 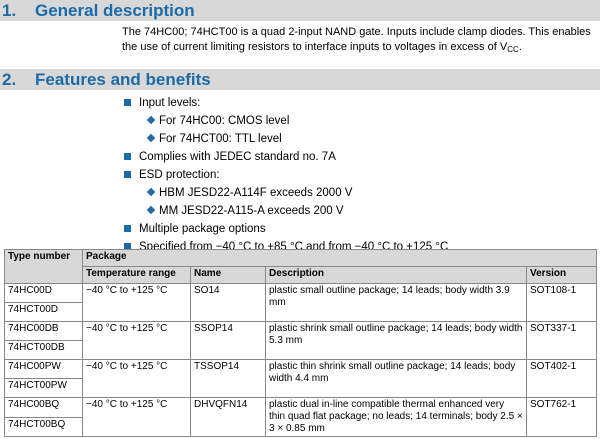 What do you see at coordinates (9, 10) in the screenshot?
I see `section-number: 1.` at bounding box center [9, 10].